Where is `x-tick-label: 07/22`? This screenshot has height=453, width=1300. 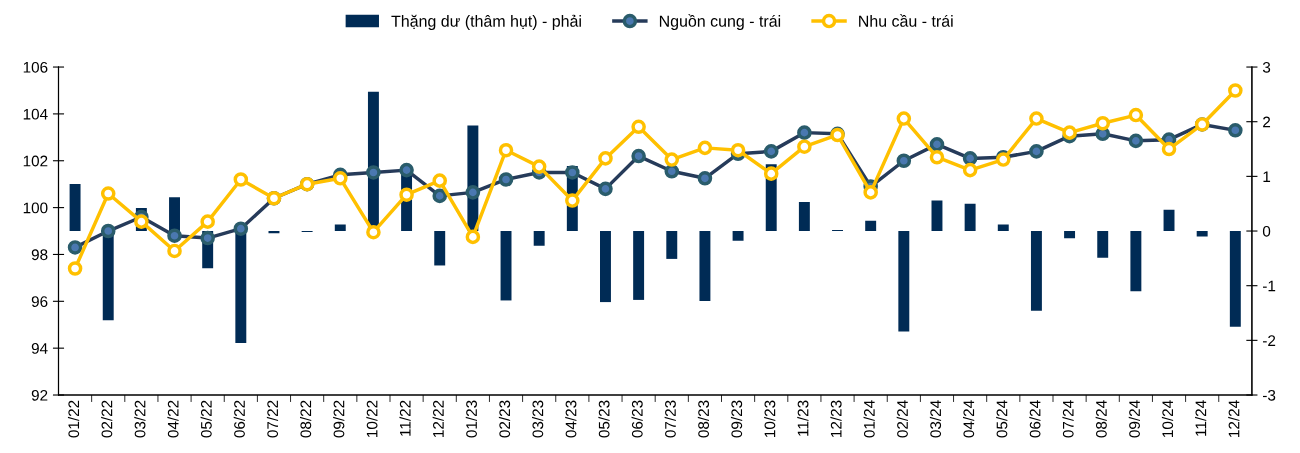
x-tick-label: 07/22 is located at coordinates (272, 419).